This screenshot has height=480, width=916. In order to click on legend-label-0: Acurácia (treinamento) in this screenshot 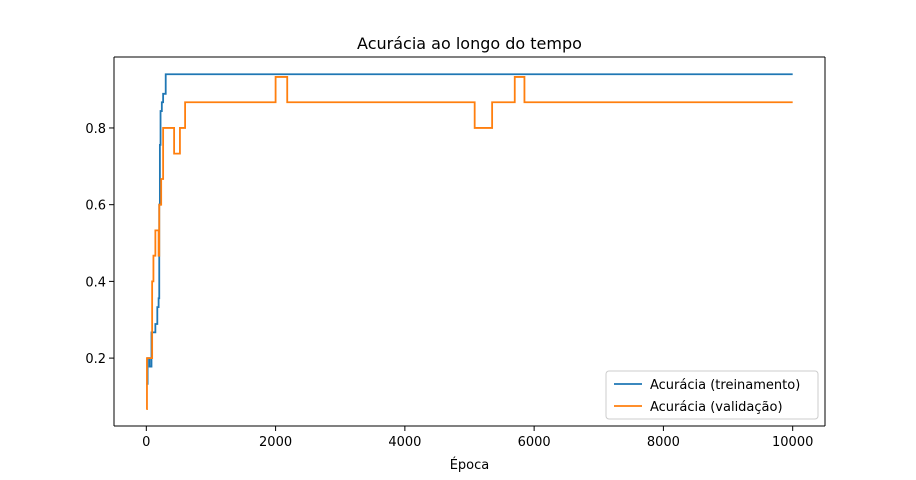, I will do `click(725, 385)`.